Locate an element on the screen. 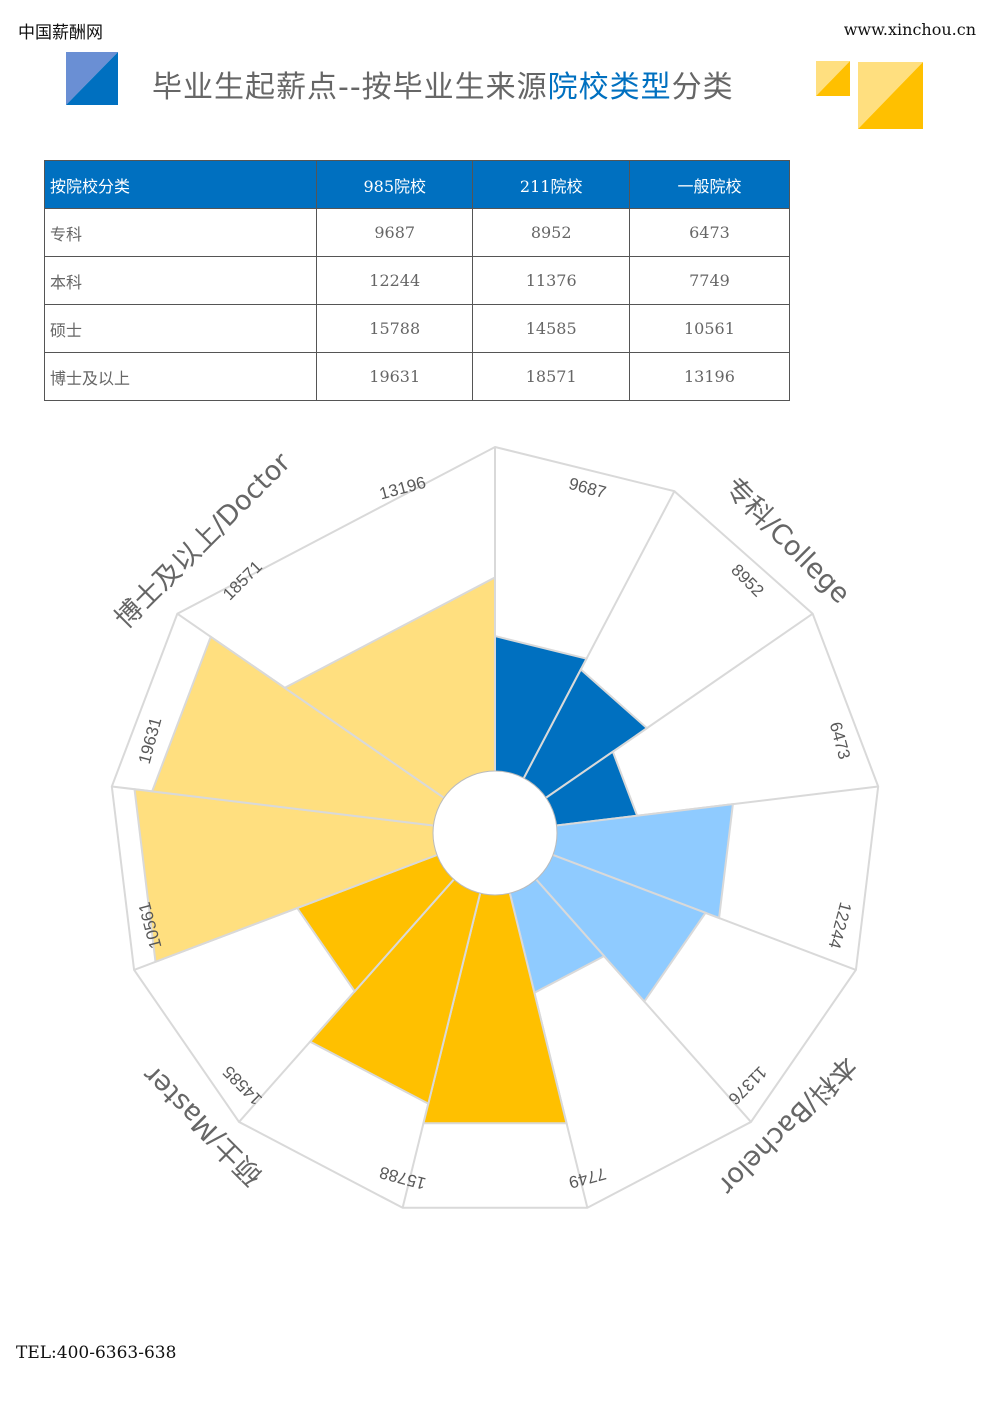  table-cell: 本科 is located at coordinates (180, 280).